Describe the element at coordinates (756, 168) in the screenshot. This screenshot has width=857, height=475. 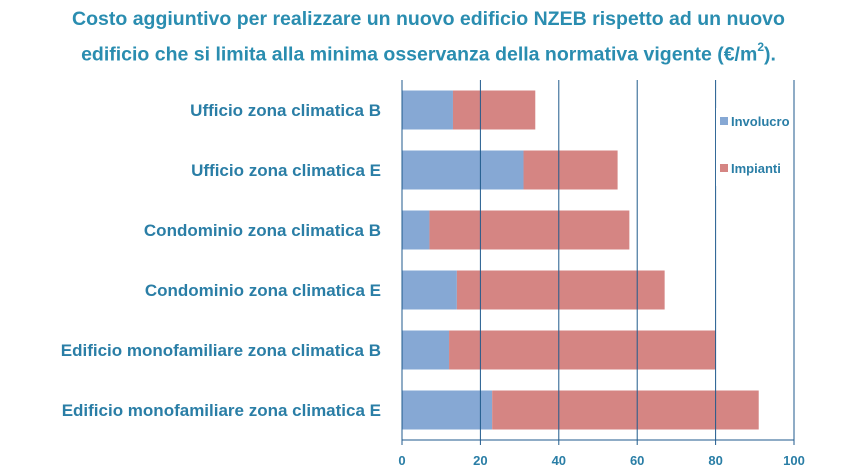
I see `legend-label-impianti: Impianti` at that location.